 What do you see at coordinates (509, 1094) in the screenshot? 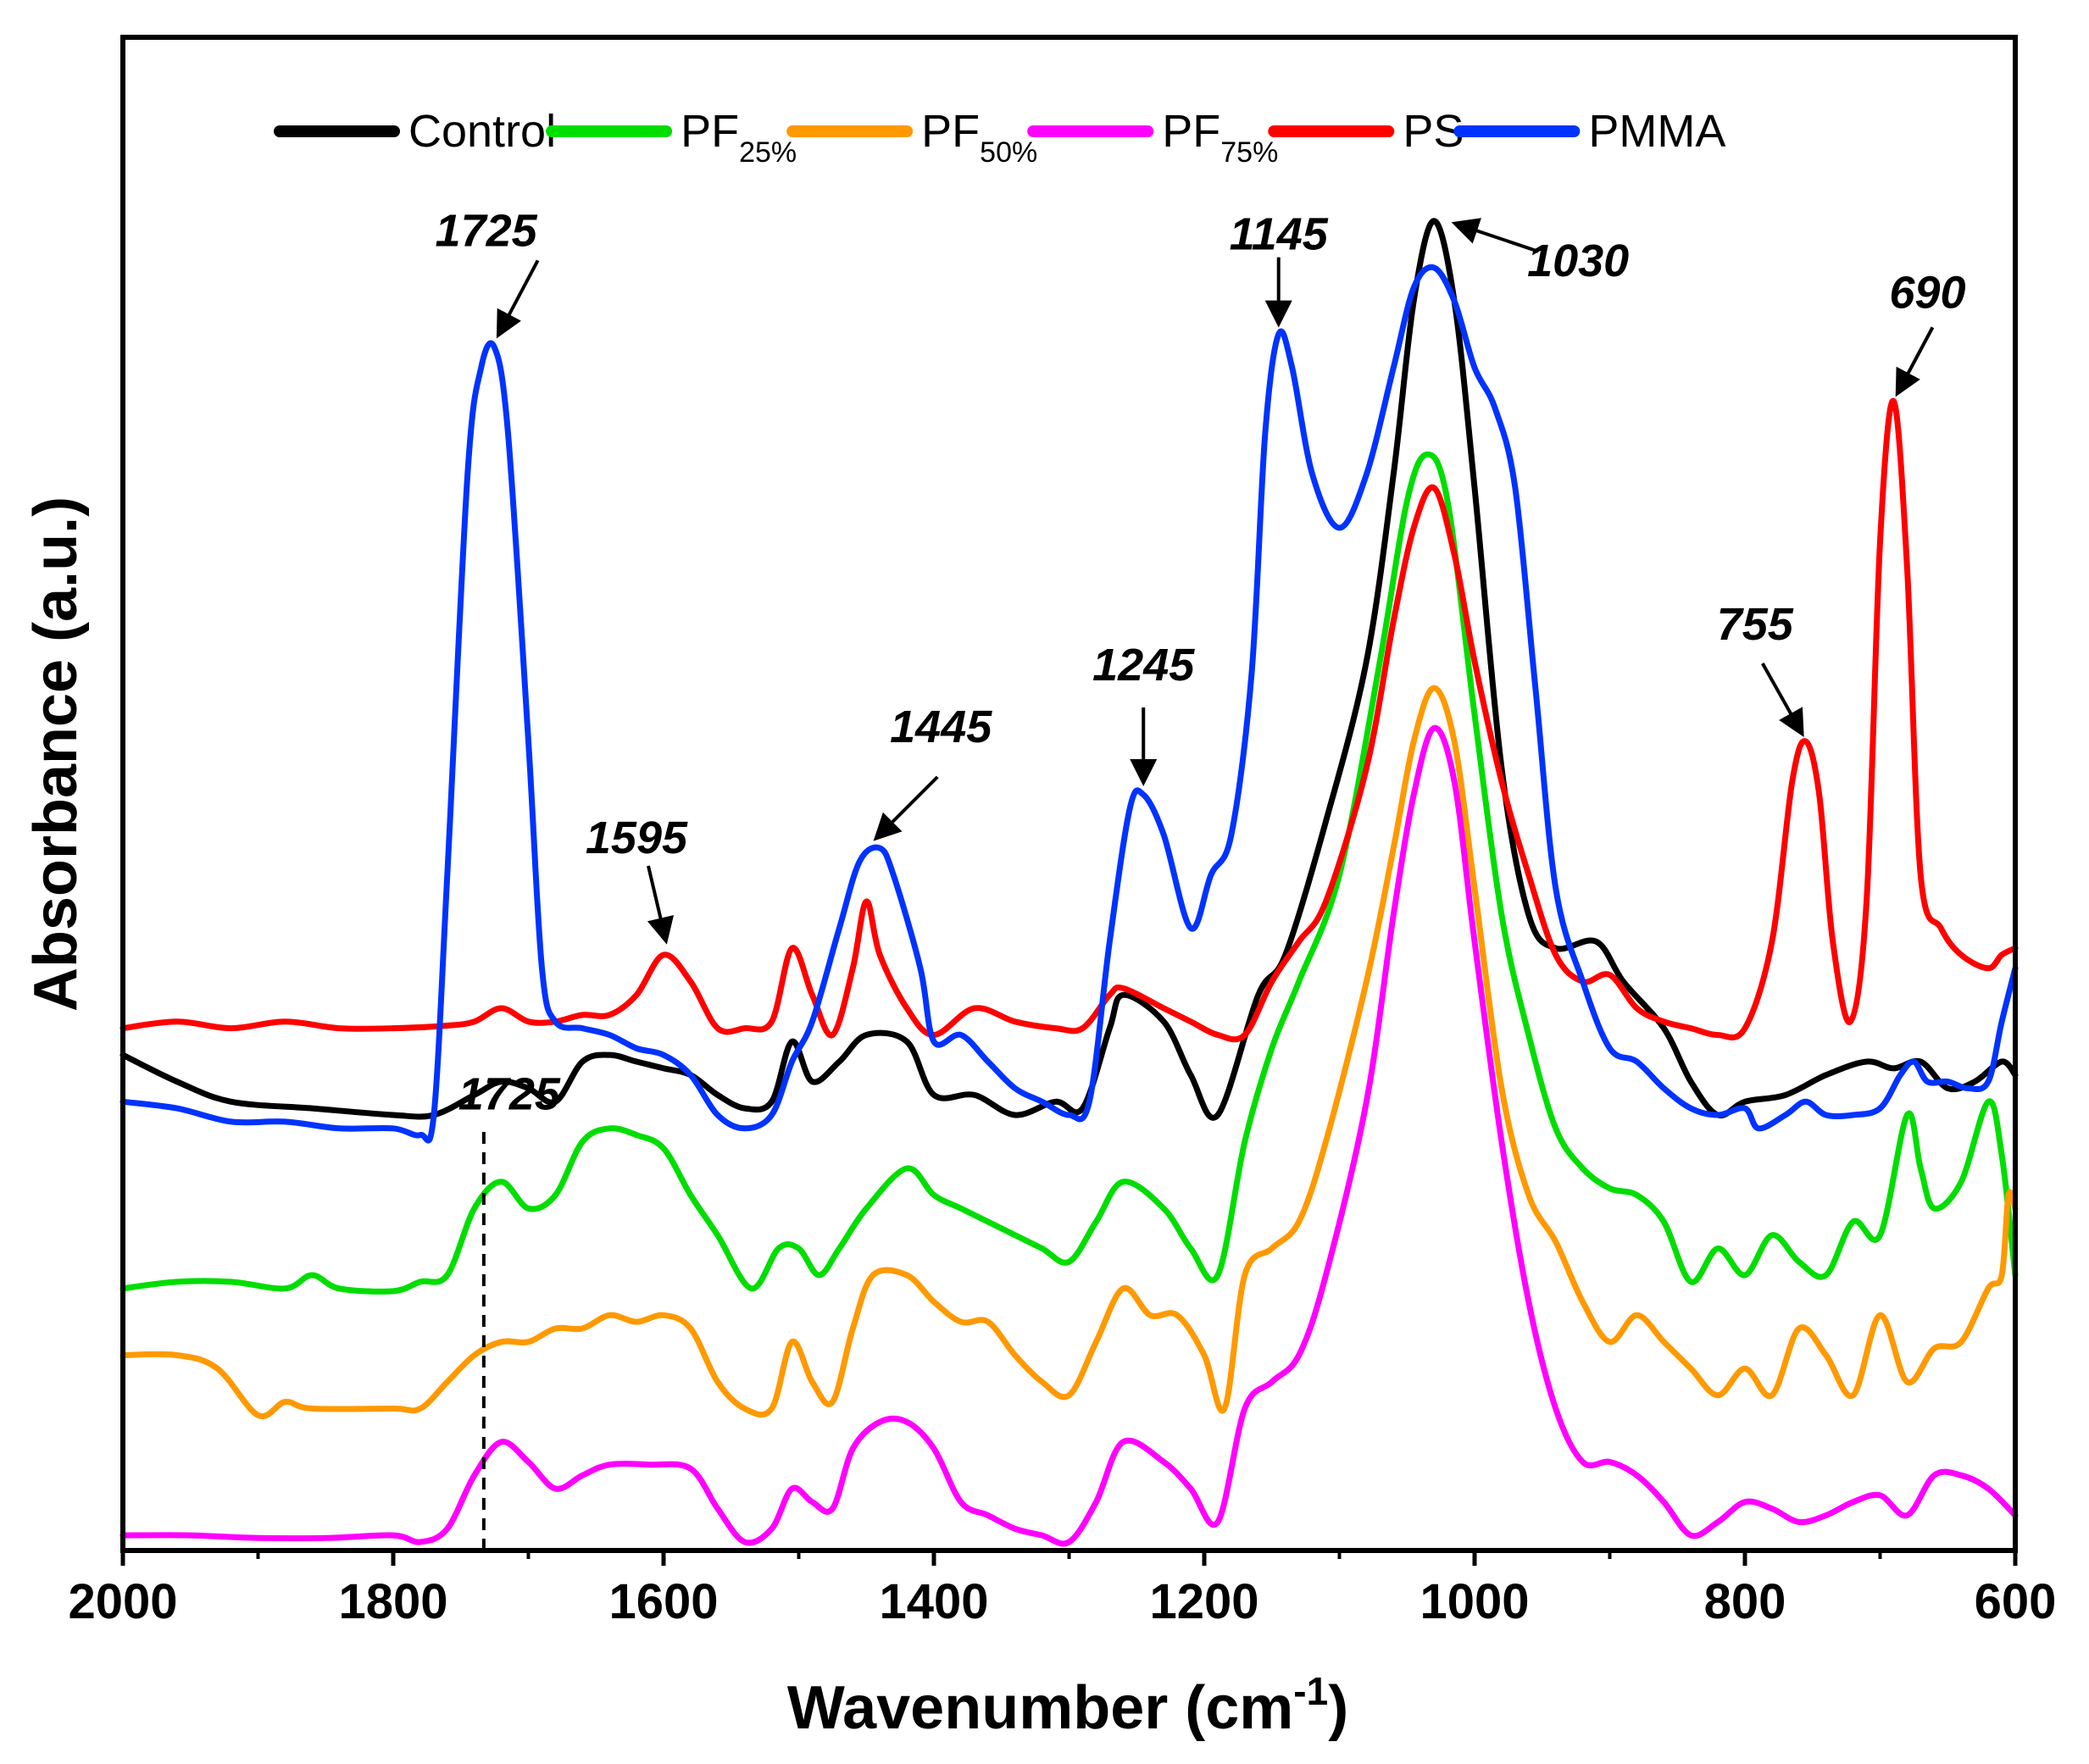
I see `dashed-marker-label: 1725` at bounding box center [509, 1094].